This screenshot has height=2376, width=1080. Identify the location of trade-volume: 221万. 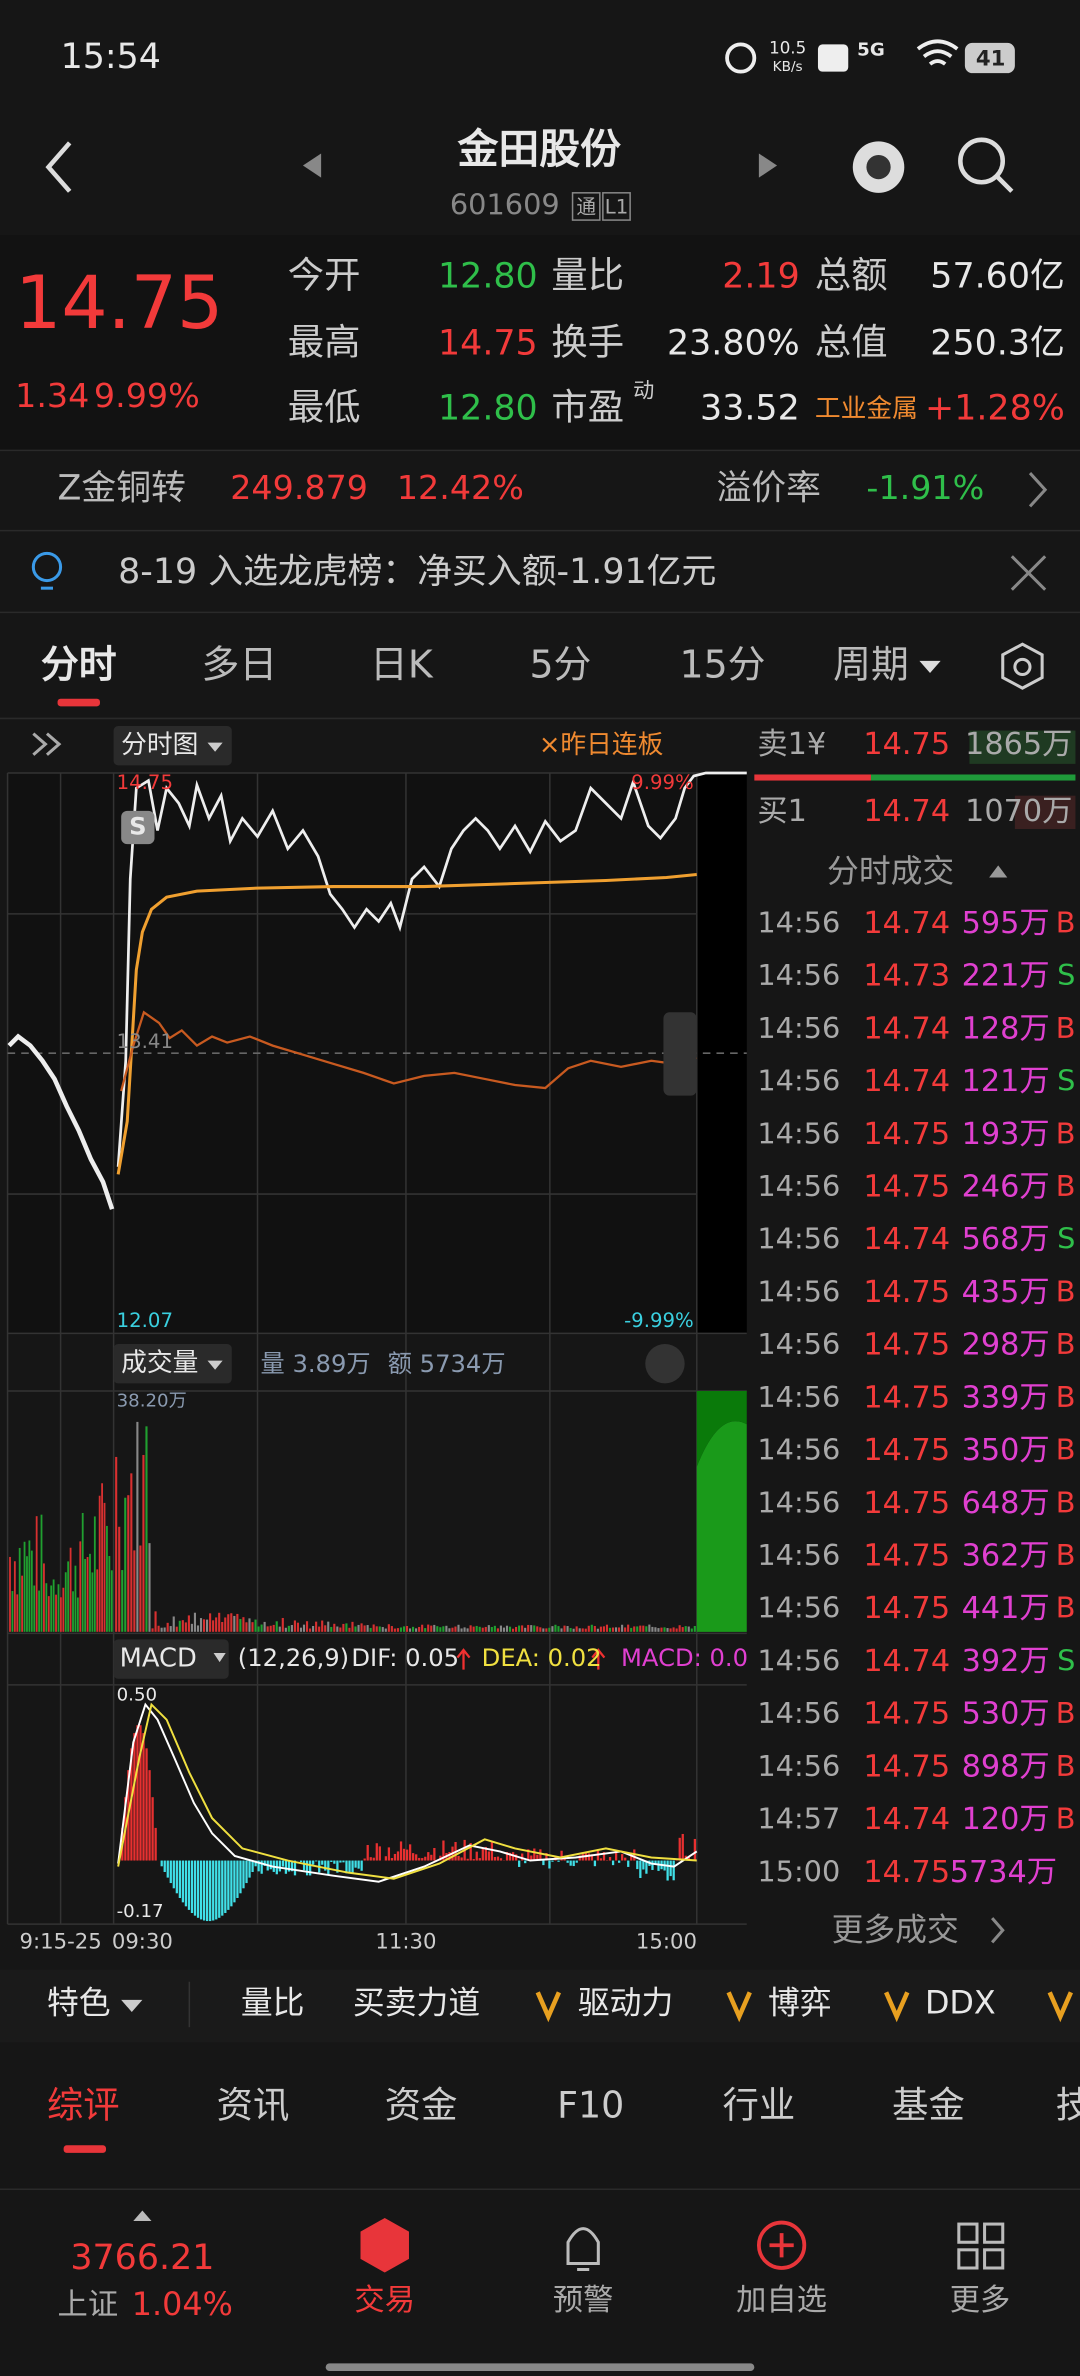
(1006, 976).